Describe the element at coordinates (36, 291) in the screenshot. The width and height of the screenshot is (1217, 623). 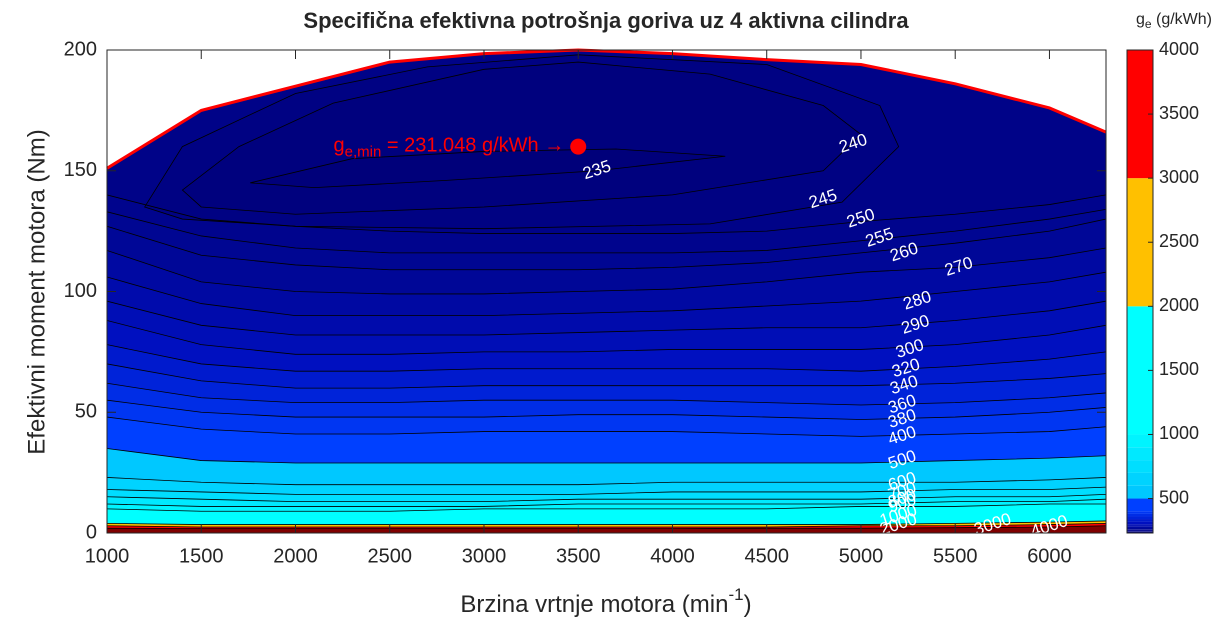
I see `y-axis-label: Efektivni moment motora (Nm)` at that location.